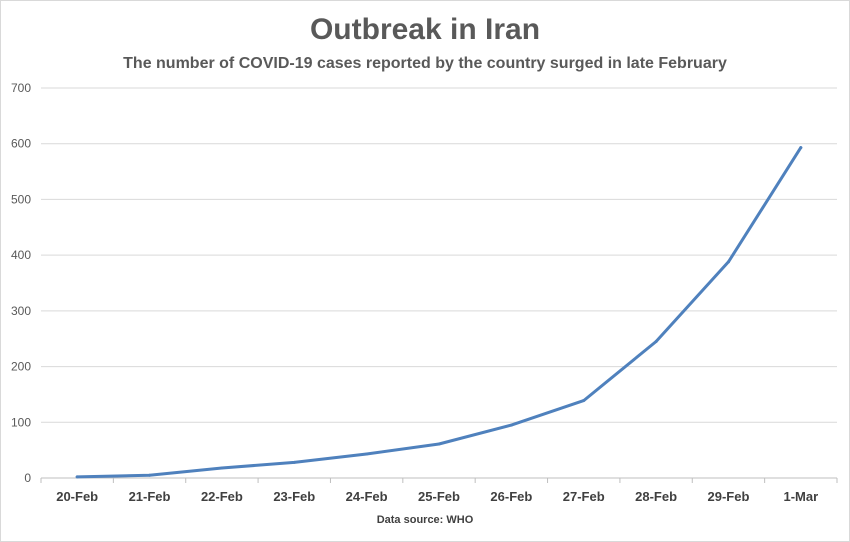 This screenshot has width=850, height=542. Describe the element at coordinates (367, 496) in the screenshot. I see `x-tick-label: 24-Feb` at that location.